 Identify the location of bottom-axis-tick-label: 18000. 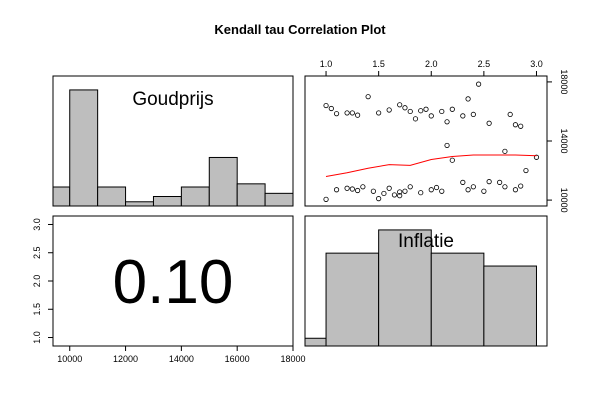
(292, 359).